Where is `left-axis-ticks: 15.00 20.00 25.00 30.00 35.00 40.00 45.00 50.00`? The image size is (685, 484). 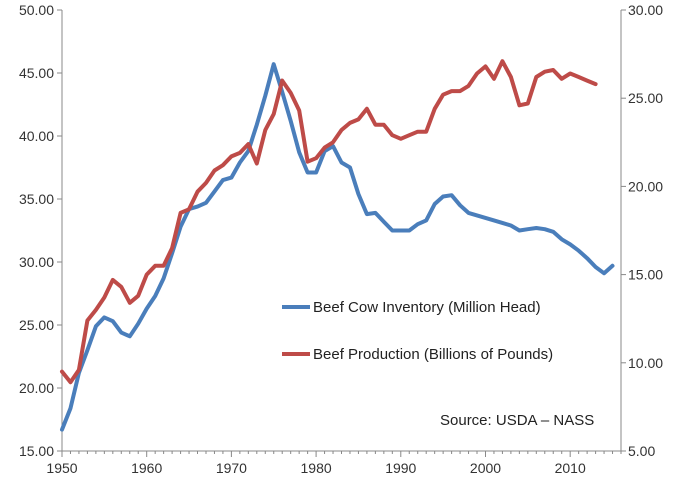 left-axis-ticks: 15.00 20.00 25.00 30.00 35.00 40.00 45.00 50.00 is located at coordinates (40, 230).